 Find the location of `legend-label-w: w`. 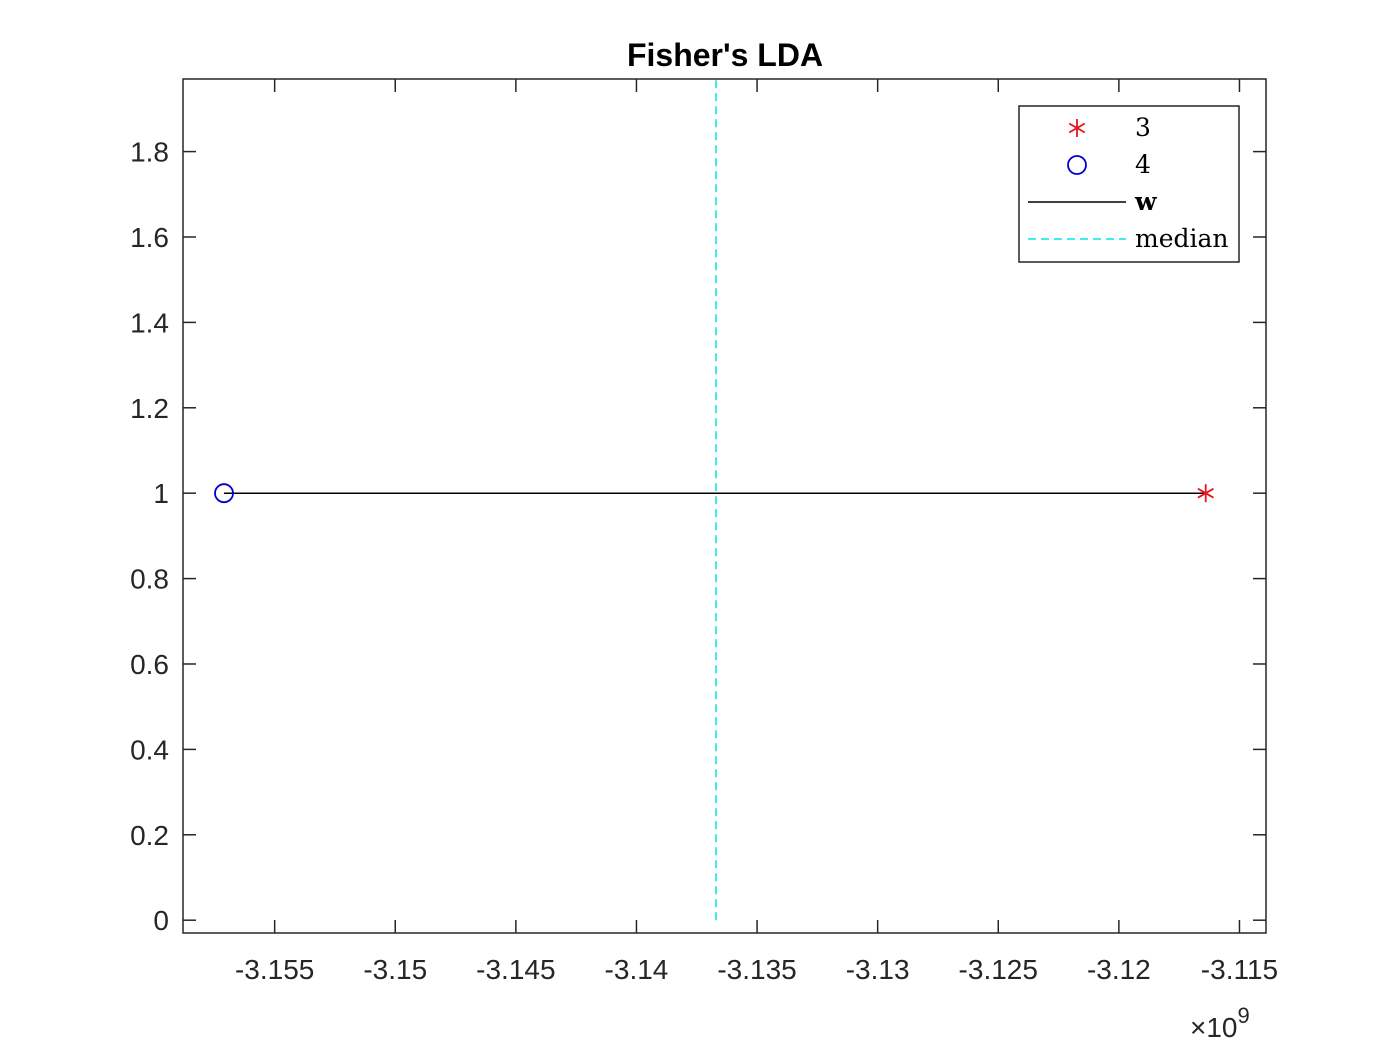

legend-label-w: w is located at coordinates (1146, 201).